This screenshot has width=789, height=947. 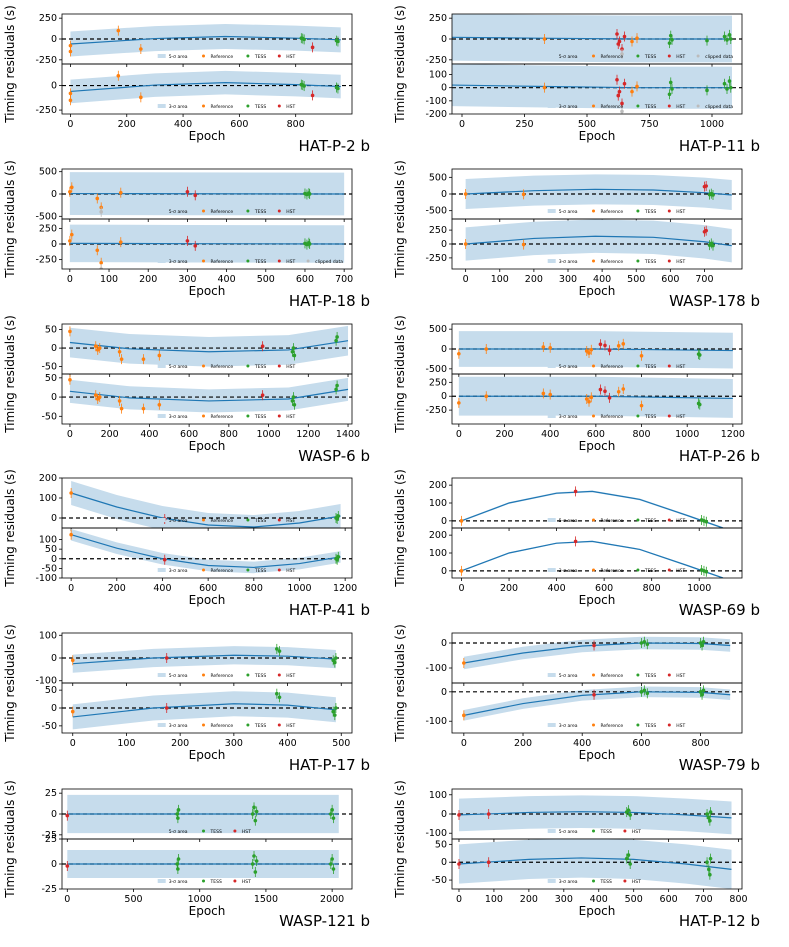 What do you see at coordinates (509, 588) in the screenshot?
I see `x-tick-label: 200` at bounding box center [509, 588].